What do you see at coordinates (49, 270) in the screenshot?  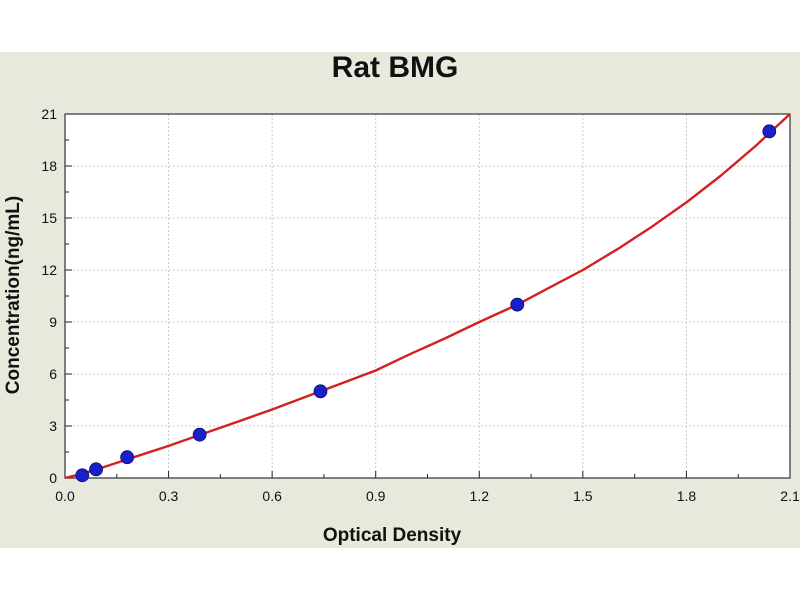 I see `y-tick-label: 12` at bounding box center [49, 270].